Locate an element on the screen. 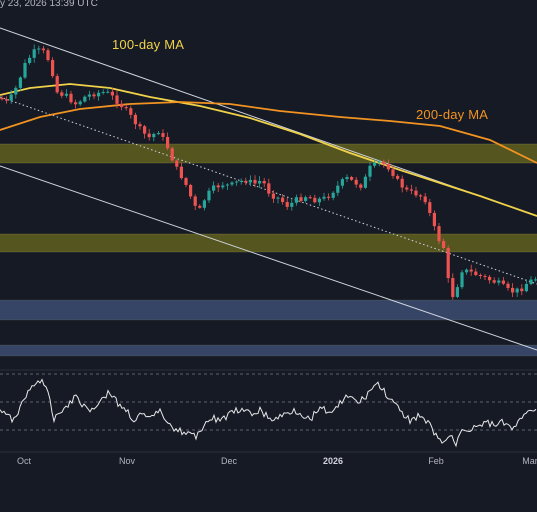 The height and width of the screenshot is (512, 537). ma100-label: 100-day MA is located at coordinates (148, 44).